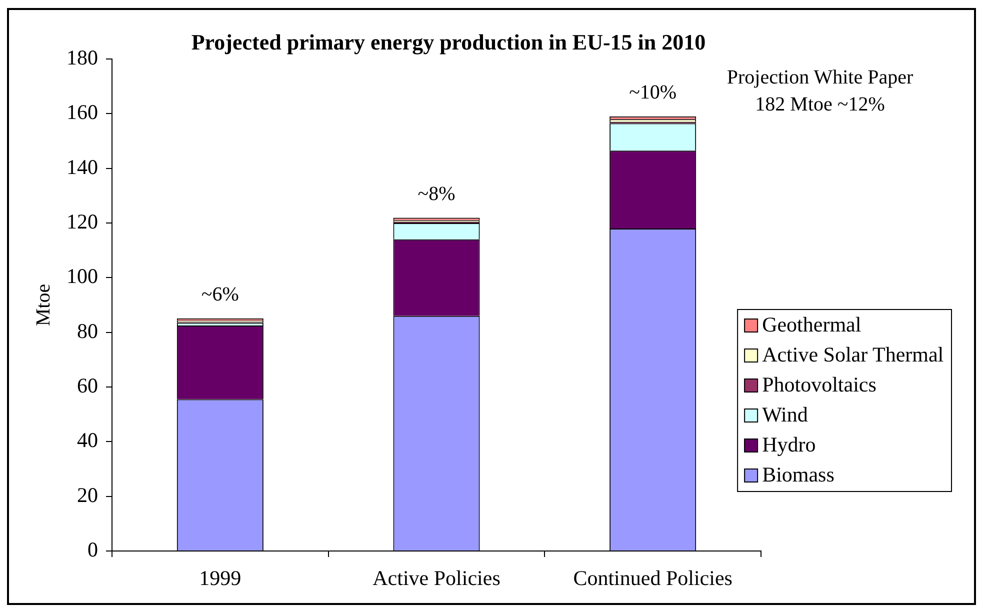 This screenshot has width=983, height=613. Describe the element at coordinates (785, 414) in the screenshot. I see `legend-label: Wind` at that location.